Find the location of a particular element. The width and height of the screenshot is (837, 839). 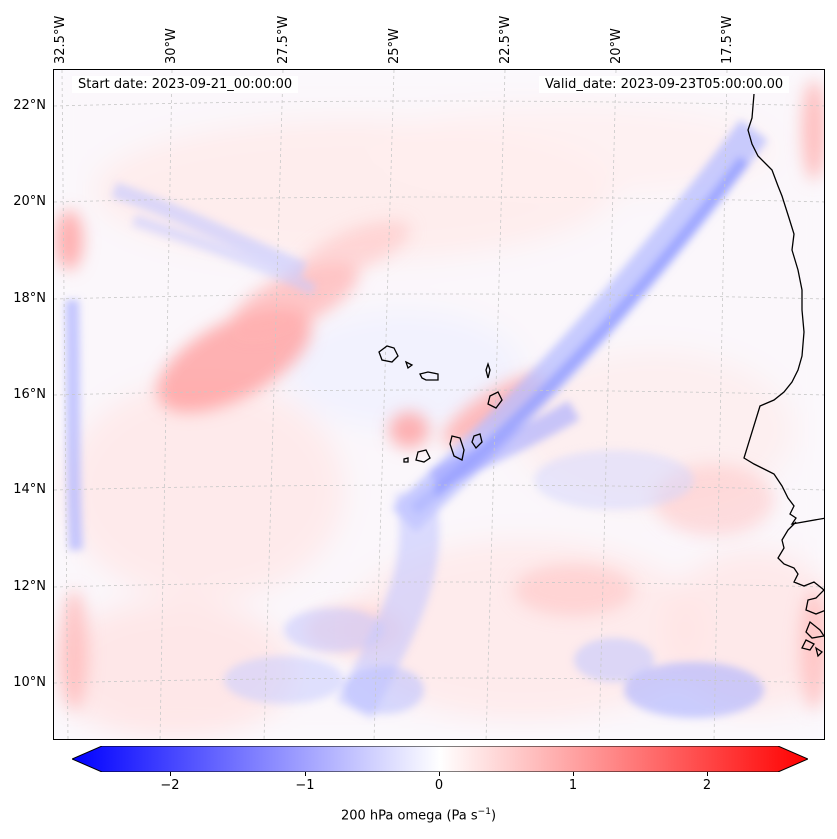

colorbar is located at coordinates (440, 759).